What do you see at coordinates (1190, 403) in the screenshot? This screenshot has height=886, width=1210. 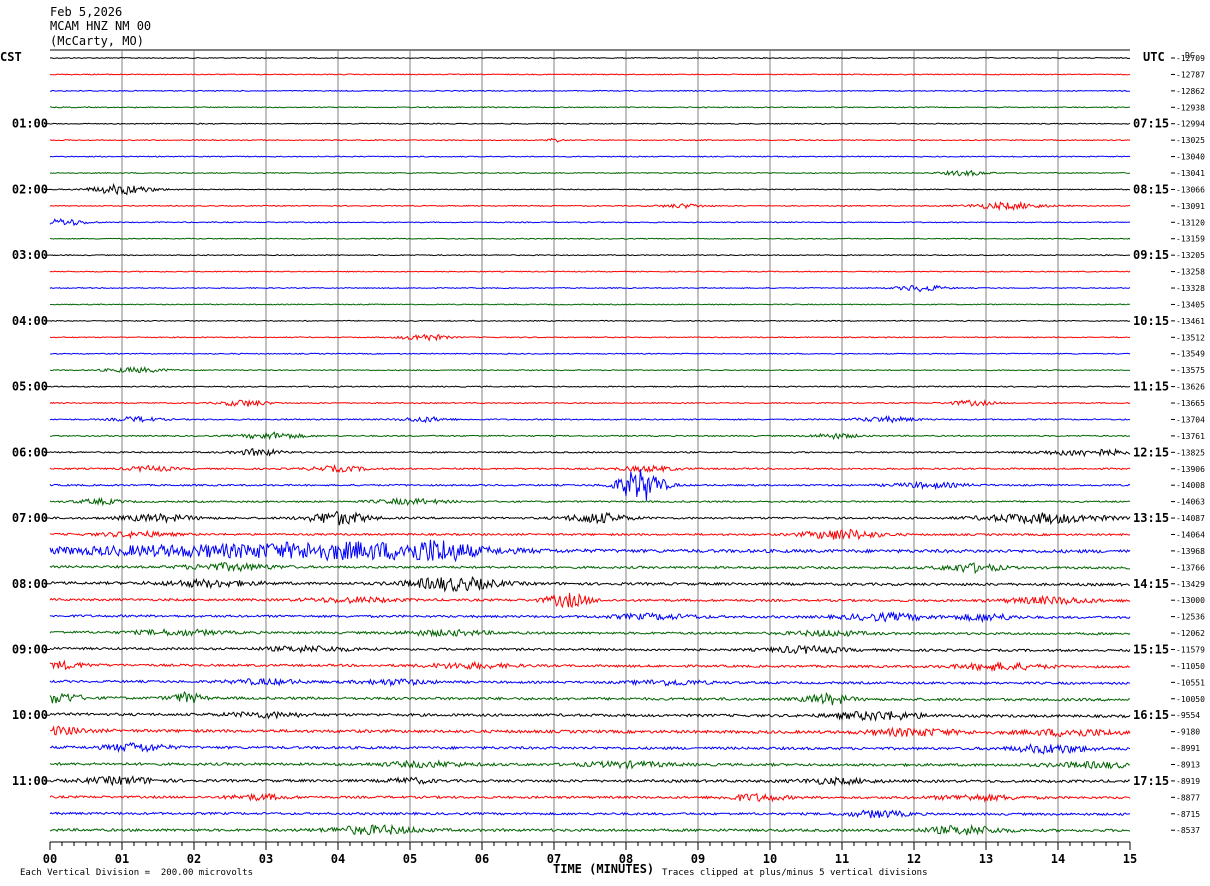 I see `dc-offset-label: -13665` at bounding box center [1190, 403].